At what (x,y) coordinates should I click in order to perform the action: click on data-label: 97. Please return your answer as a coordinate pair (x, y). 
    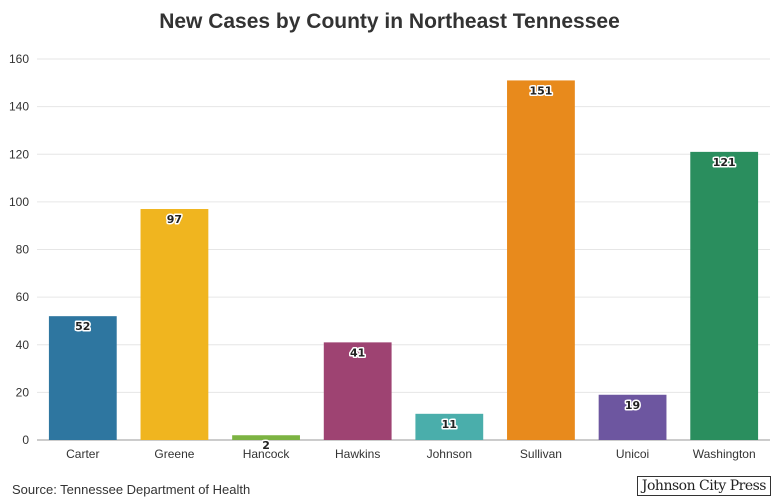
    Looking at the image, I should click on (174, 219).